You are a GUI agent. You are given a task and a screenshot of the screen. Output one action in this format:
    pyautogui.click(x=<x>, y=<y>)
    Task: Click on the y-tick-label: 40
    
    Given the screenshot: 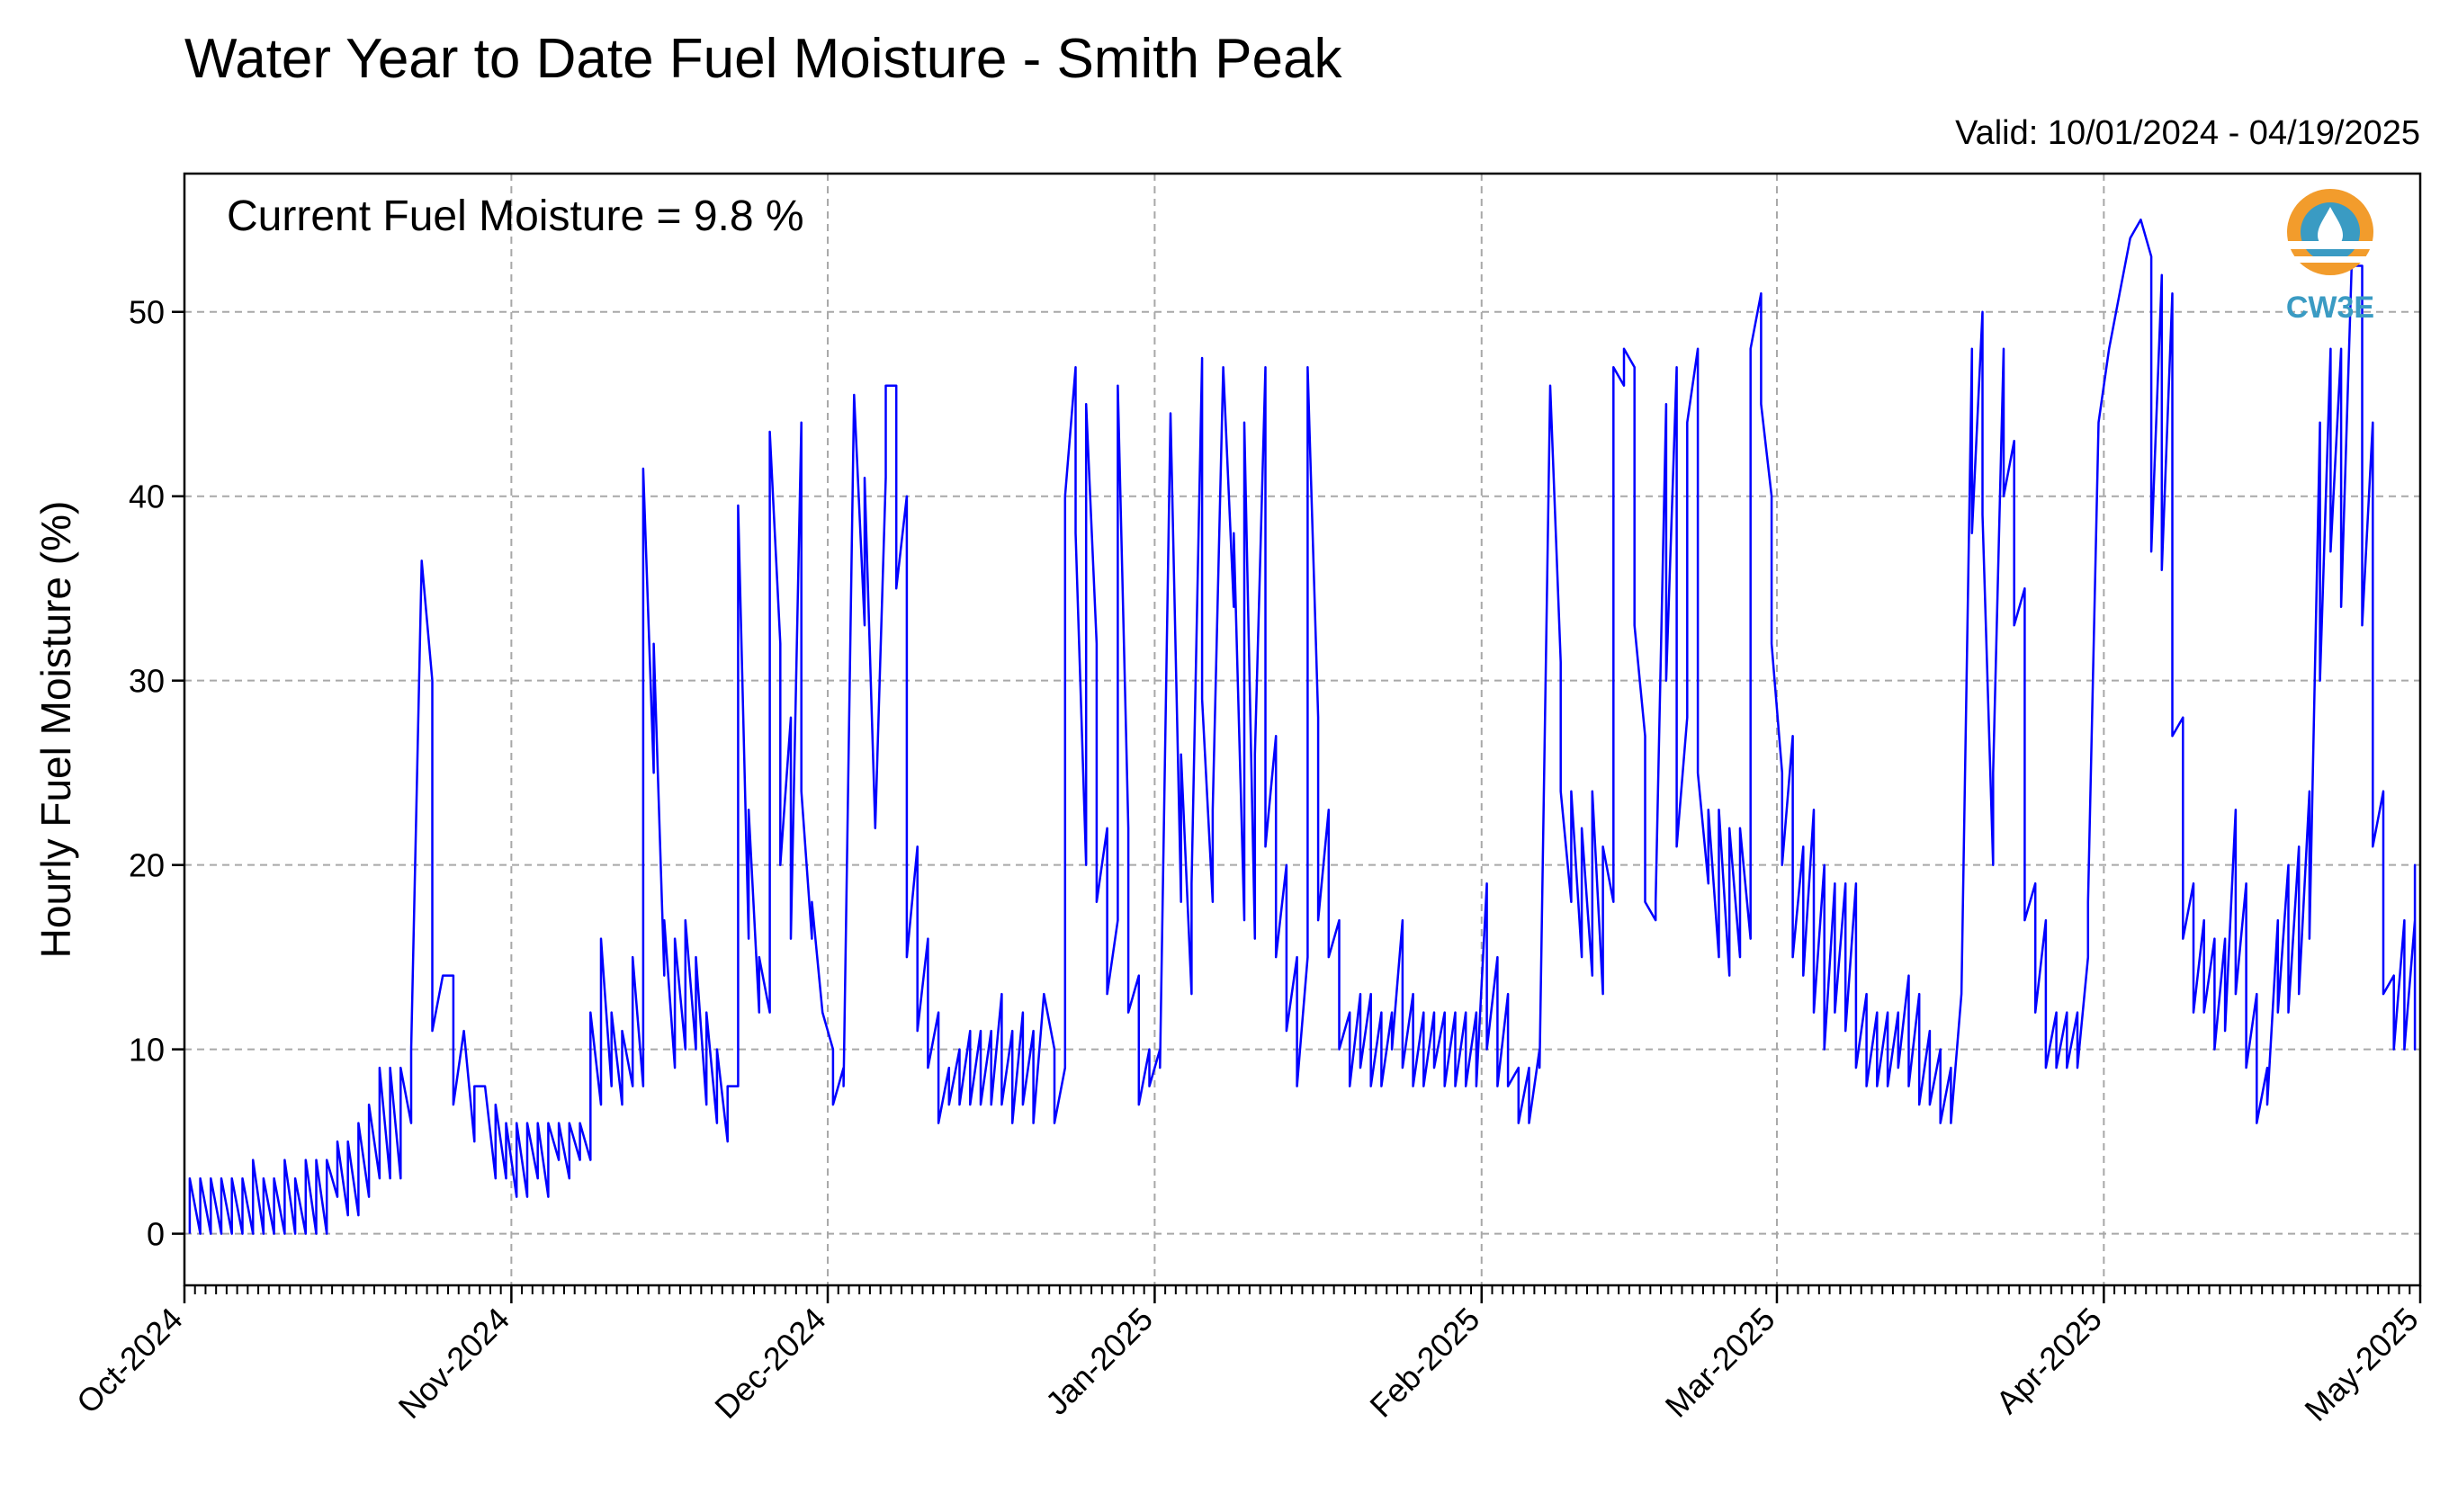 What is the action you would take?
    pyautogui.click(x=147, y=497)
    